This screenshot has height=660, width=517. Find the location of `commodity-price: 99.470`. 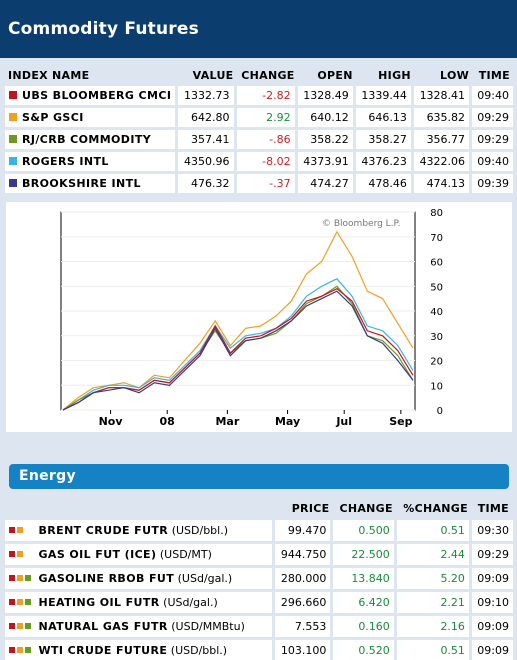

commodity-price: 99.470 is located at coordinates (304, 530).